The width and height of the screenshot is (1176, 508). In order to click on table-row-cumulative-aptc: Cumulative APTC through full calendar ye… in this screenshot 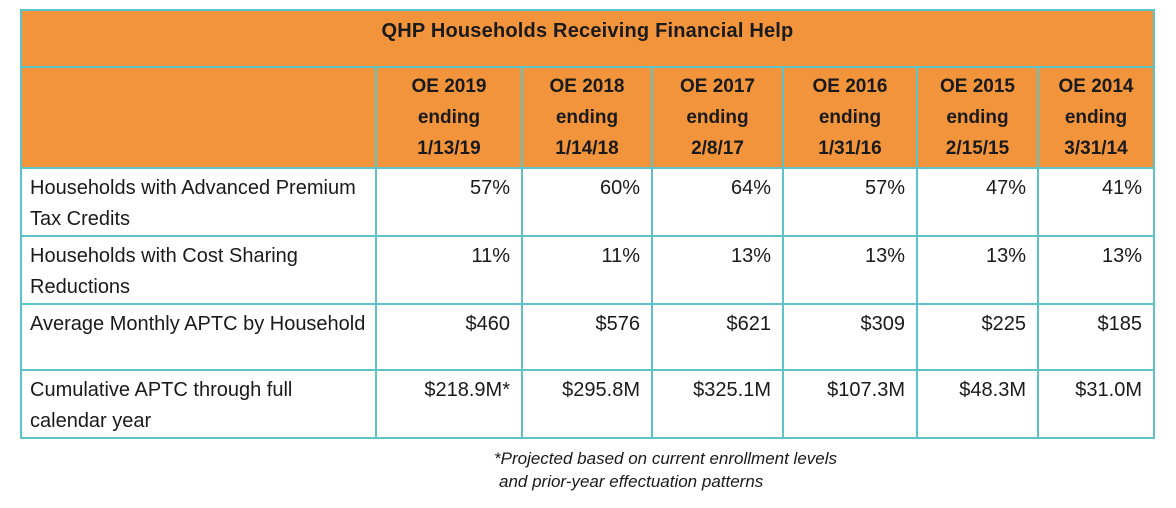, I will do `click(587, 404)`.